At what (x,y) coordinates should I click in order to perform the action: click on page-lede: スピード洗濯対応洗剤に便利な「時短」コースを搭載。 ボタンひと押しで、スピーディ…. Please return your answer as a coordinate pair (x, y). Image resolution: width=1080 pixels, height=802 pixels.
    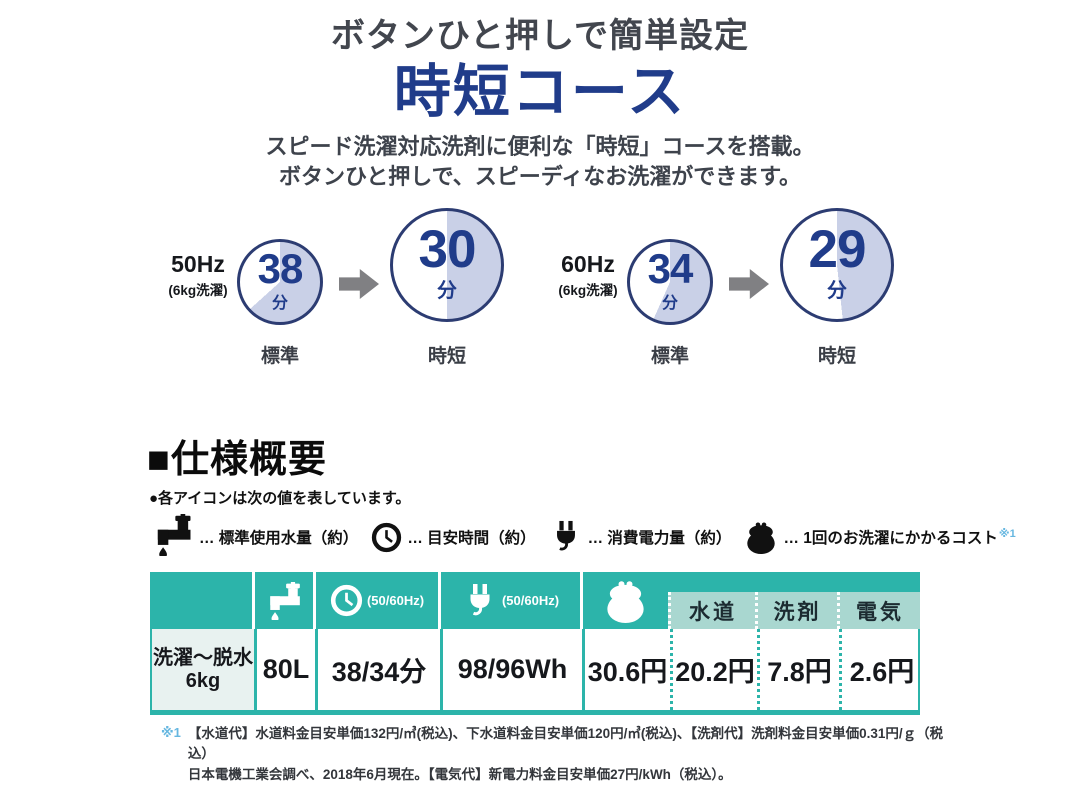
    Looking at the image, I should click on (540, 162).